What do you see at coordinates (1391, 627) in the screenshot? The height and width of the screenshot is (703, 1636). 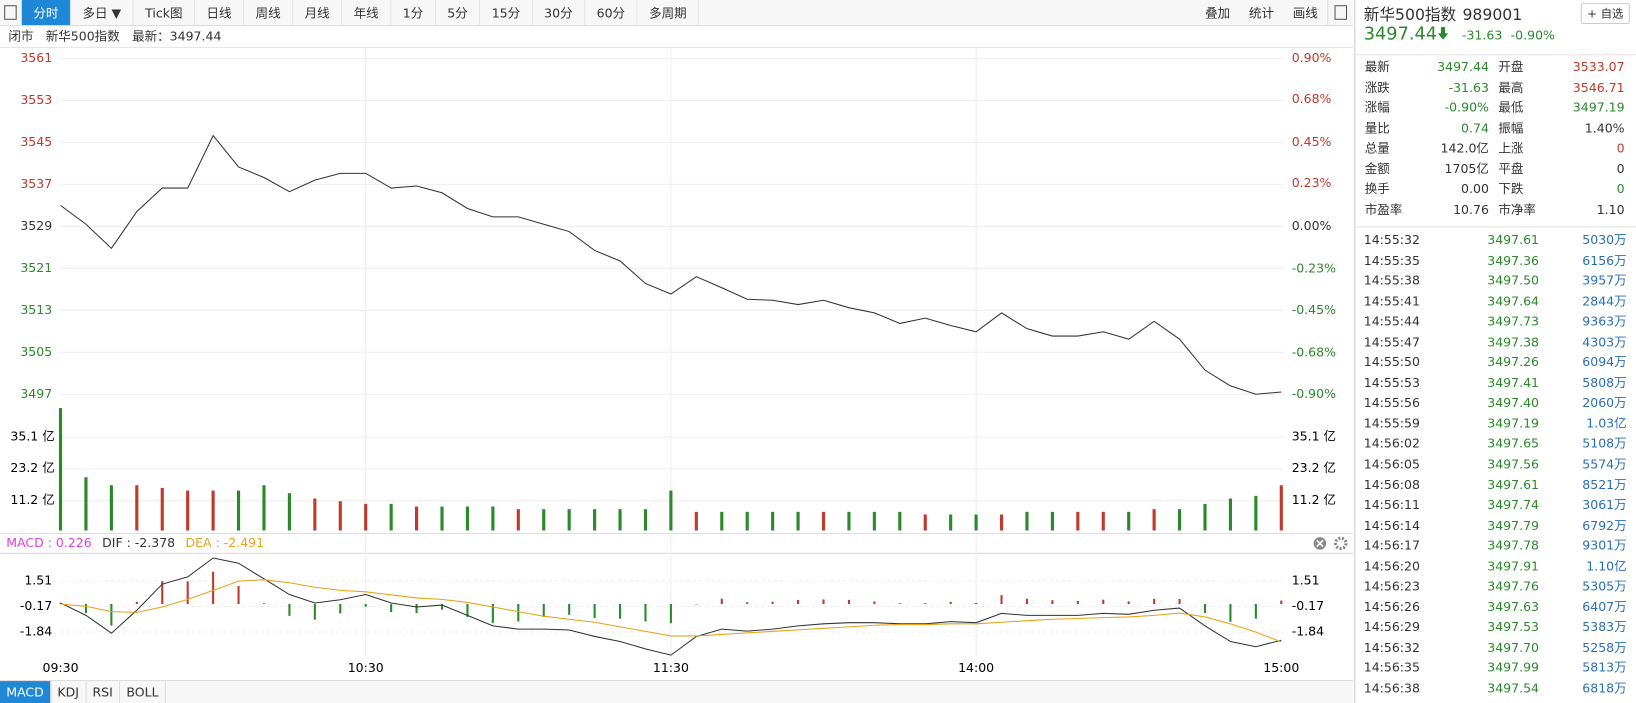 I see `trade-time: 14:56:29` at bounding box center [1391, 627].